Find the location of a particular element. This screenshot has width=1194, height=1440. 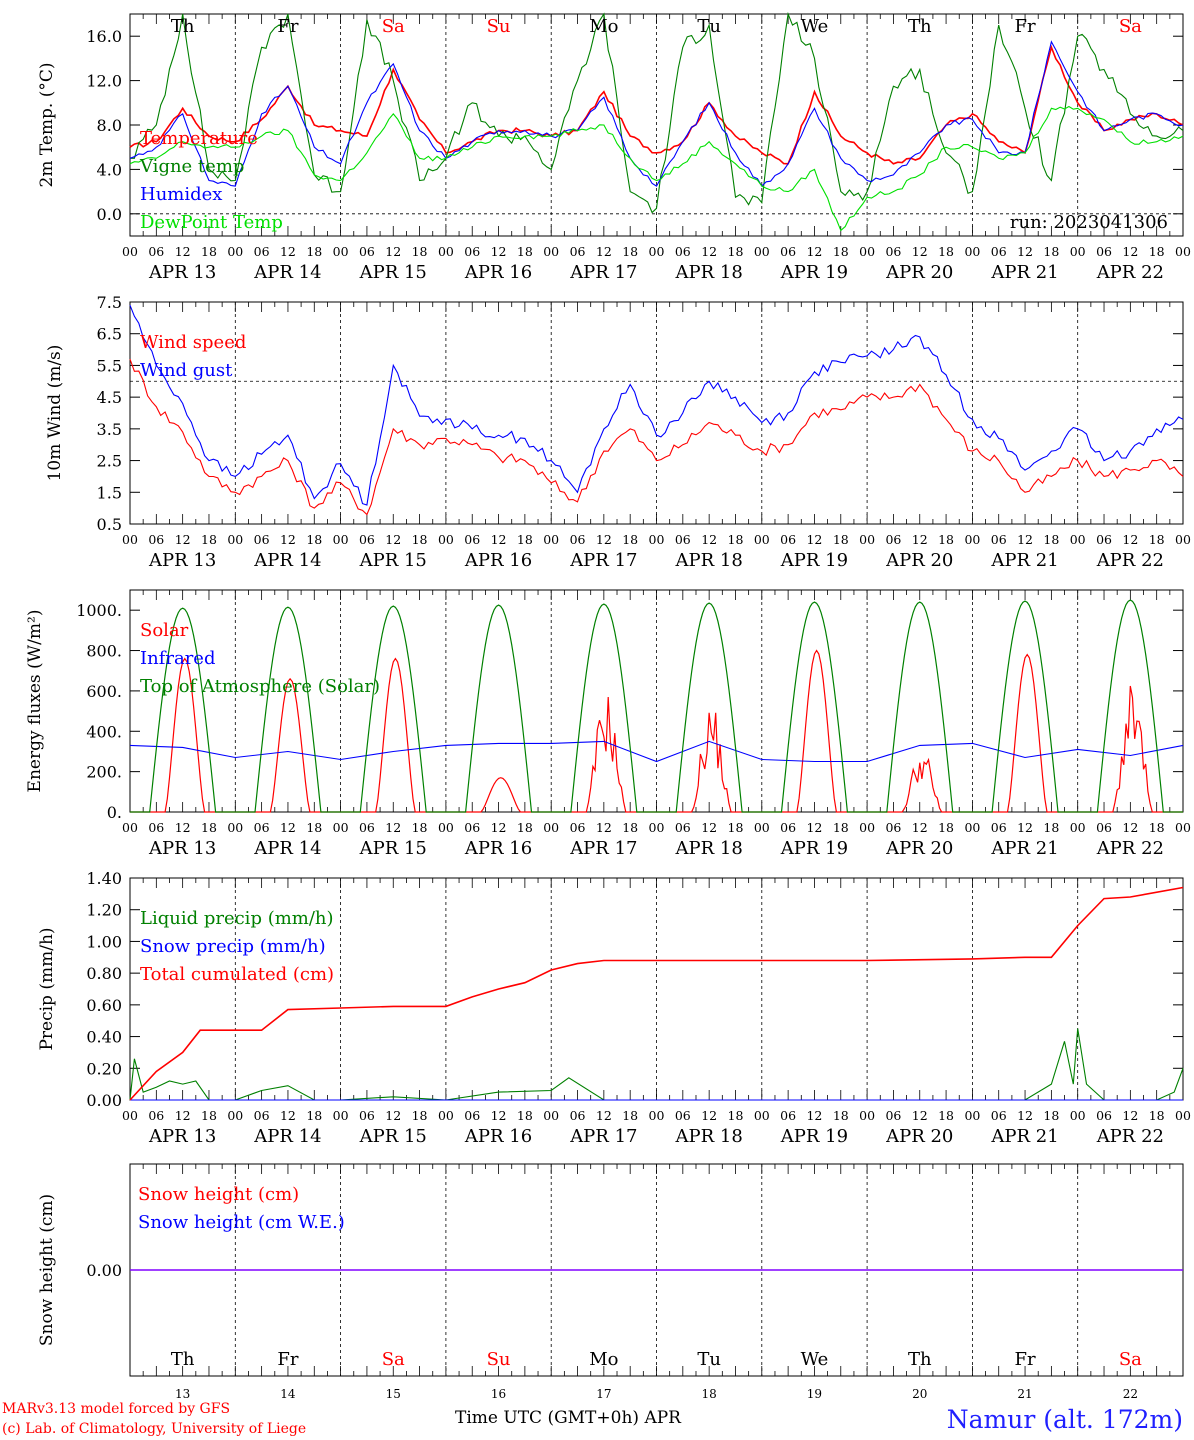

x-date-label: APR 16 is located at coordinates (498, 272).